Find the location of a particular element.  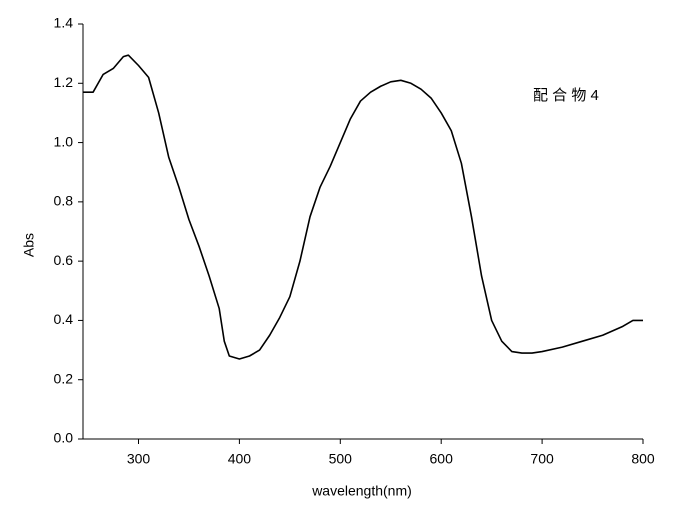

x-tick-label: 500 is located at coordinates (341, 459).